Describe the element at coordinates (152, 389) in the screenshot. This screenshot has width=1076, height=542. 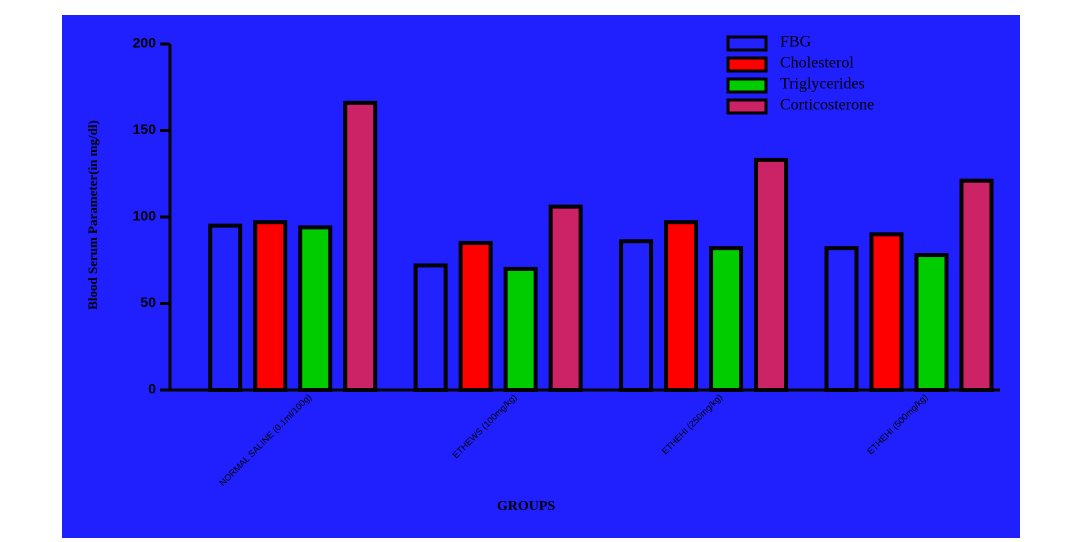
I see `y-tick-label: 0` at that location.